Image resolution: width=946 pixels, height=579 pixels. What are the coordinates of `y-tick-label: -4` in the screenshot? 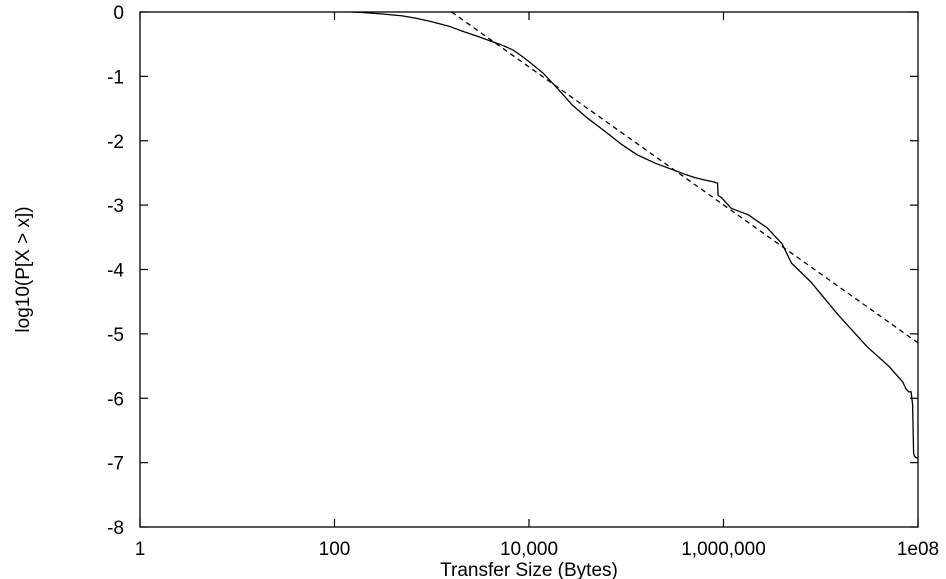 It's located at (115, 271).